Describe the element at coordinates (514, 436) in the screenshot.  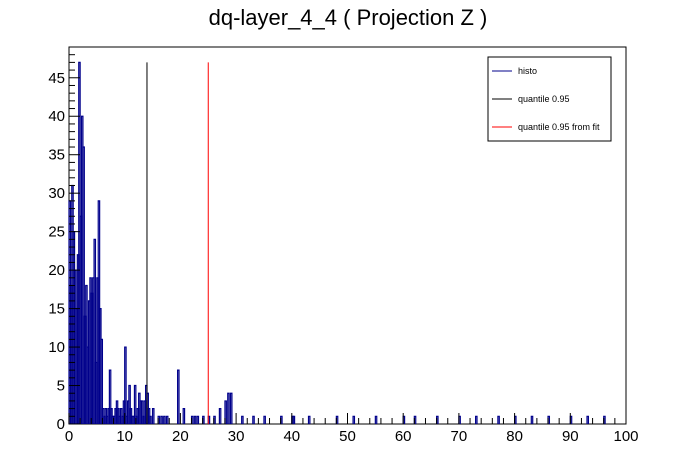
I see `x-tick-label: 80` at that location.